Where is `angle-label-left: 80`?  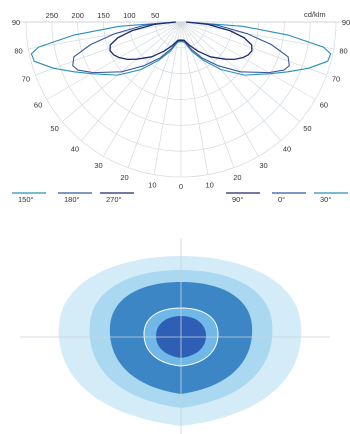 angle-label-left: 80 is located at coordinates (18, 51).